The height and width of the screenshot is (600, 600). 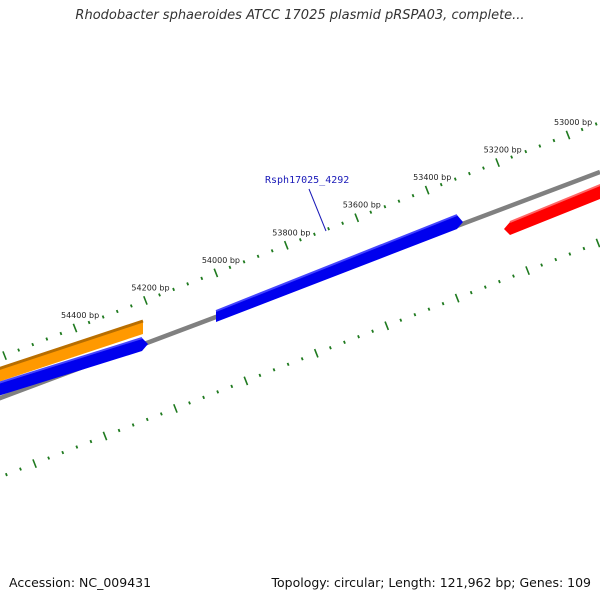 I want to click on scale-label-54400: 54400 bp, so click(x=80, y=315).